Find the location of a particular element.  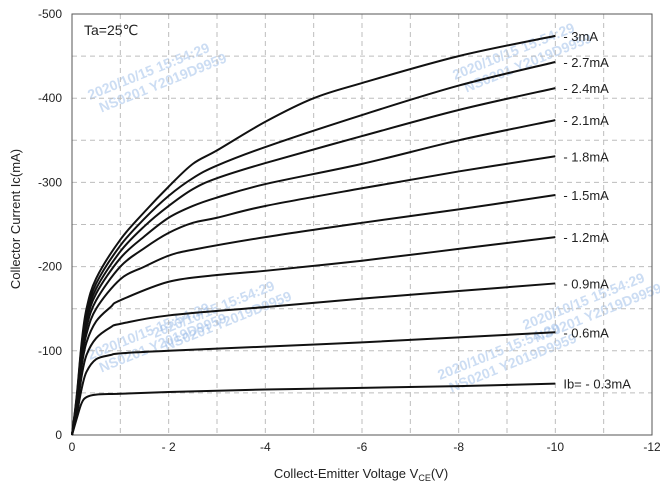

series-label: - 0.6mA is located at coordinates (586, 332).